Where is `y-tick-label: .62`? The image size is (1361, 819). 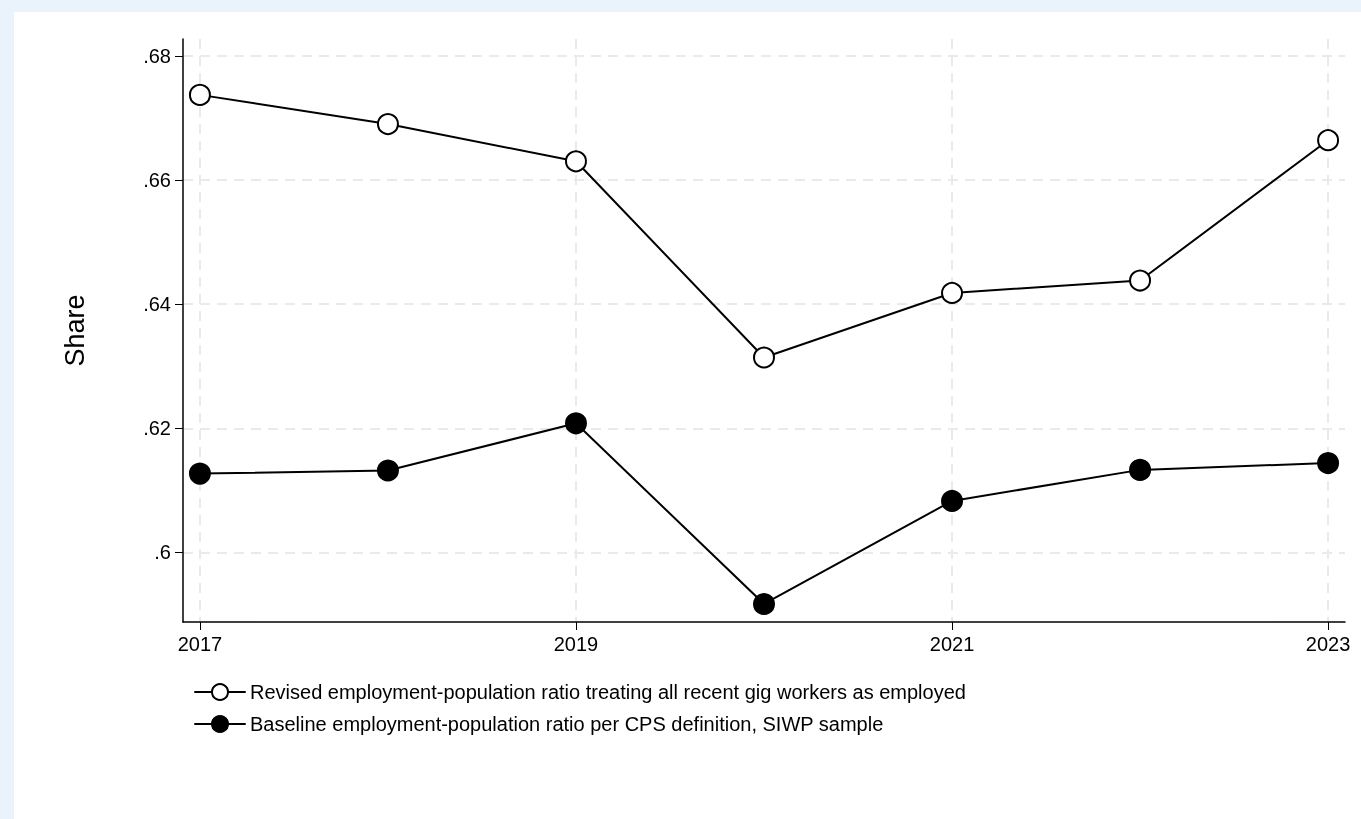 y-tick-label: .62 is located at coordinates (157, 428).